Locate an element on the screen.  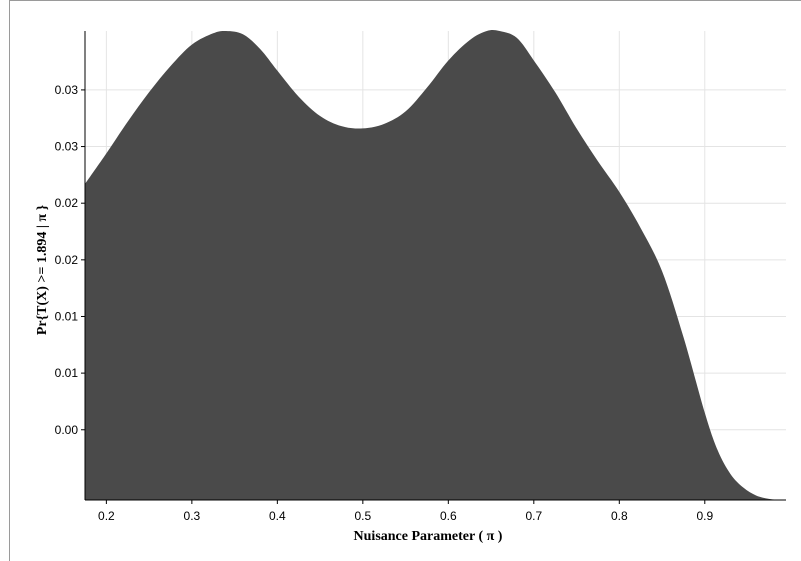
y-tick-label-2: 0.01 is located at coordinates (67, 316).